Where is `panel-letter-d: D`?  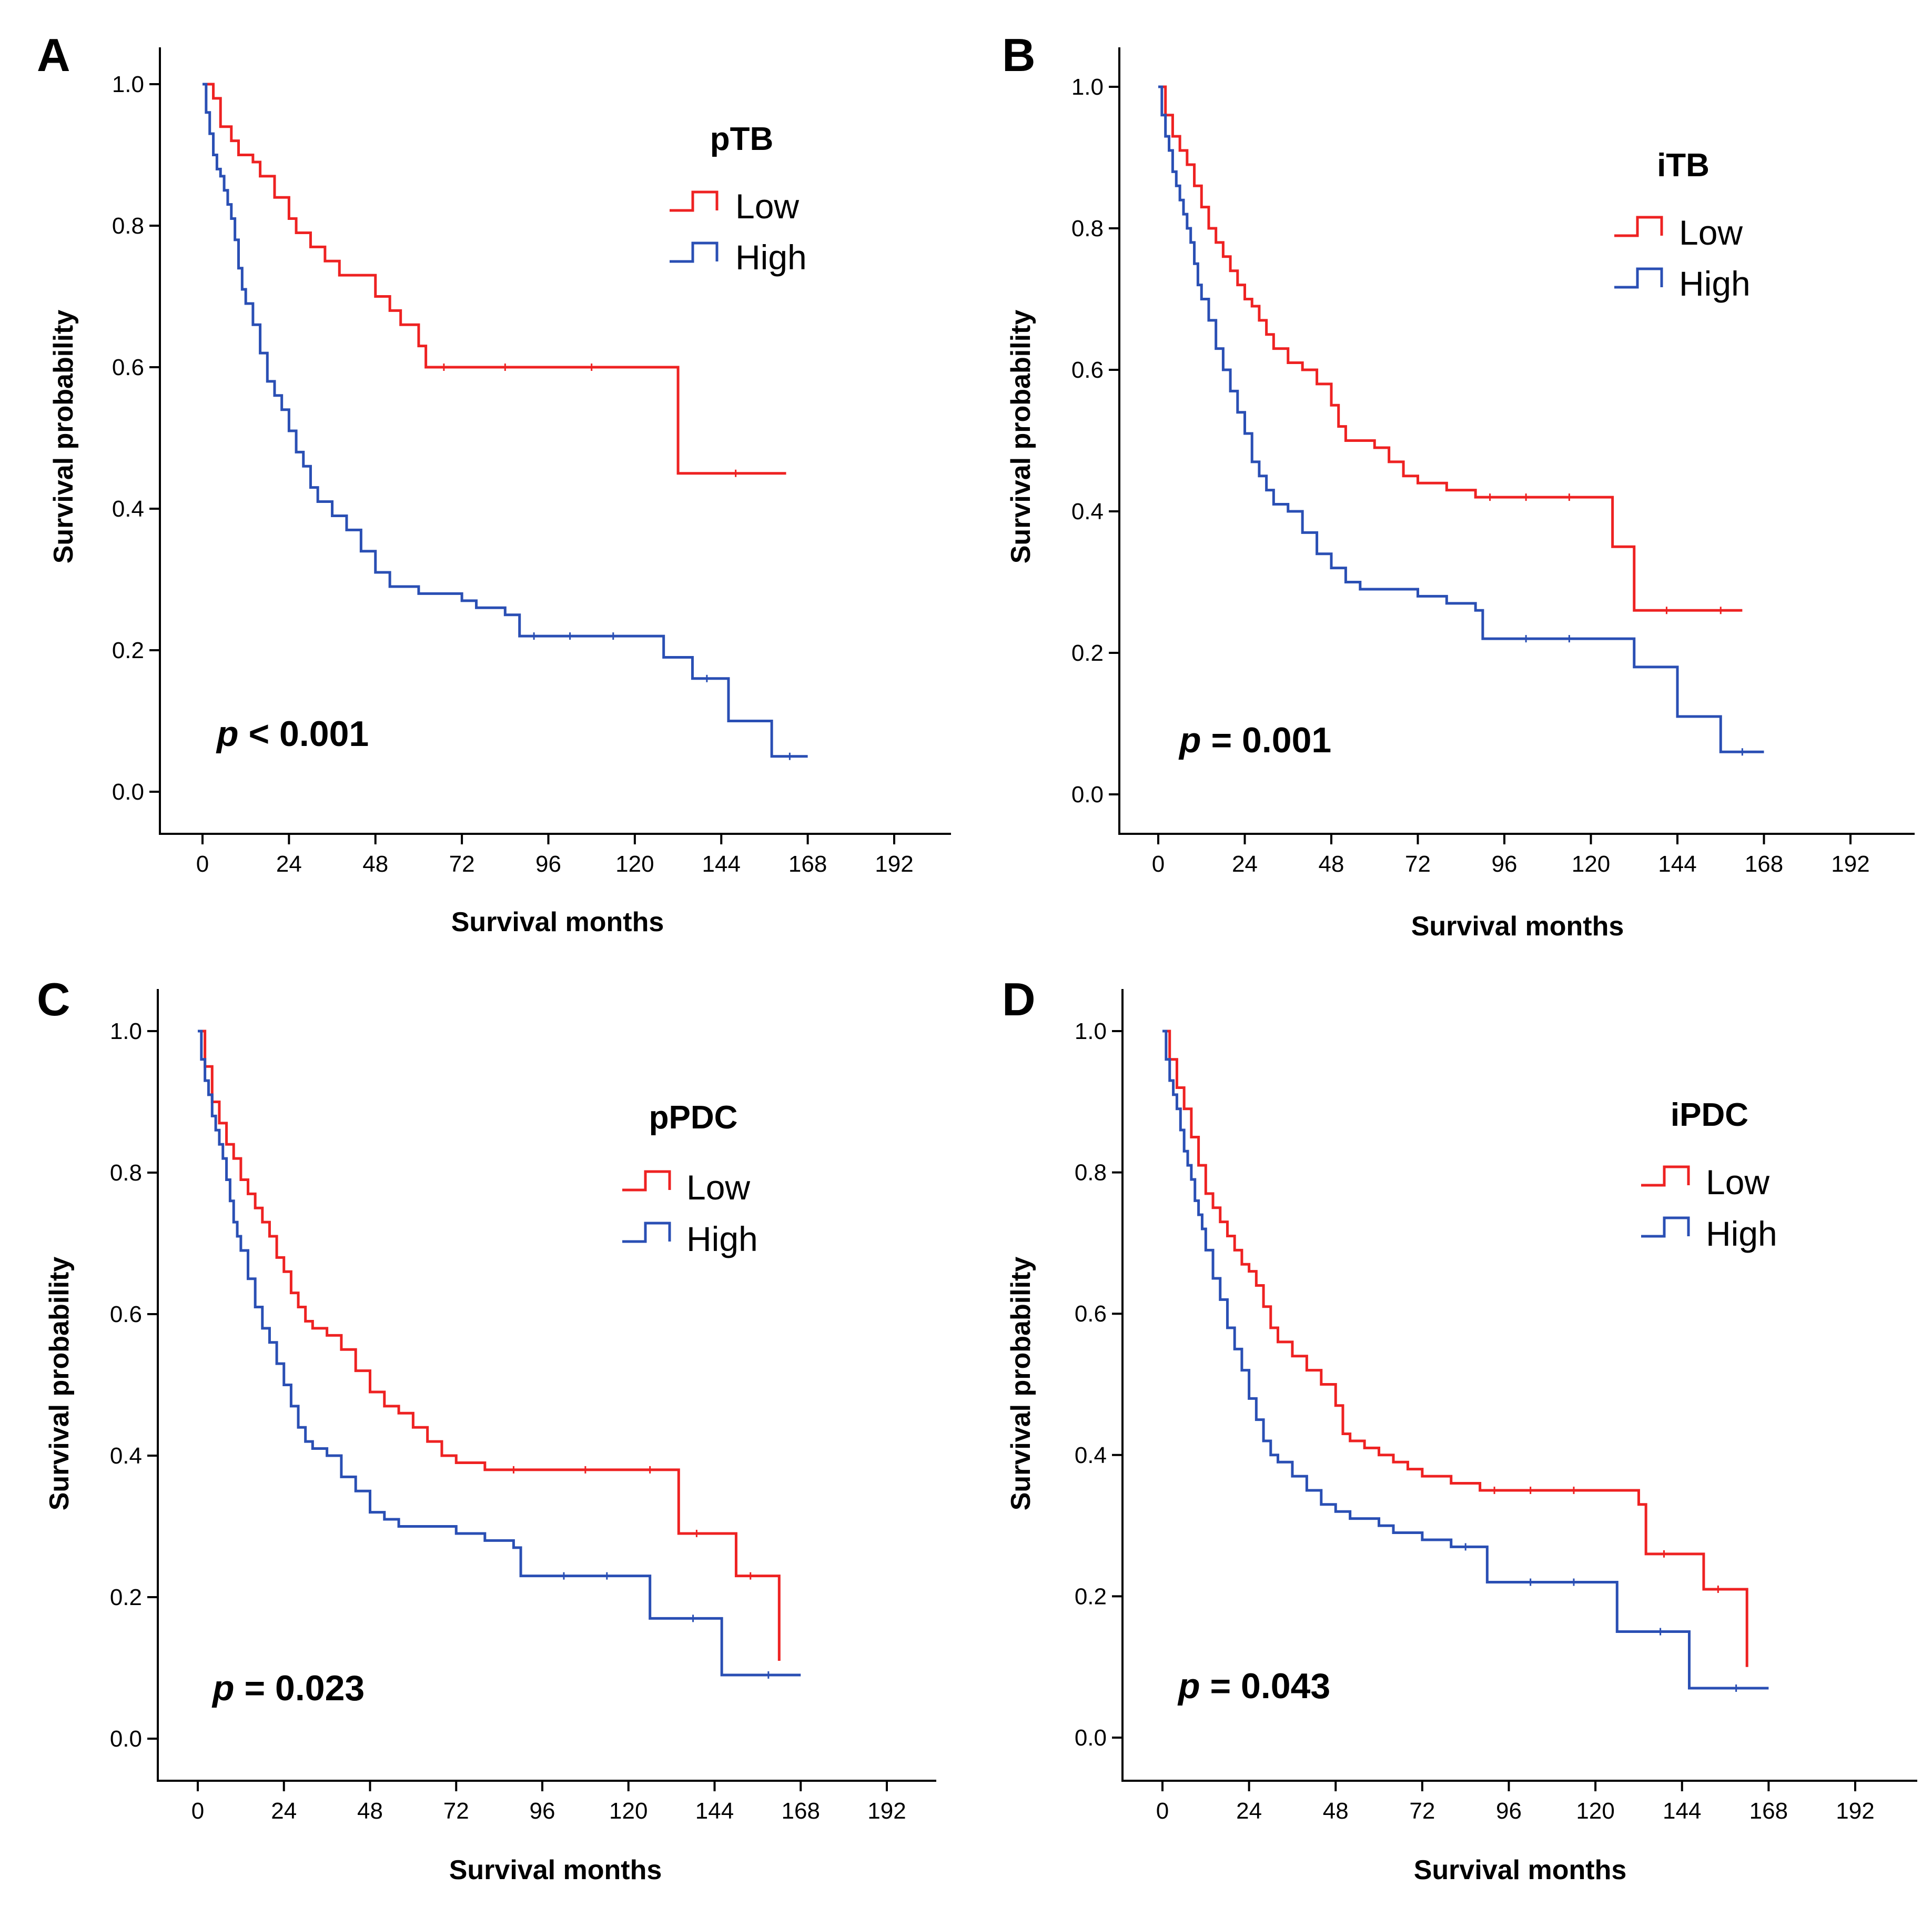 panel-letter-d: D is located at coordinates (1019, 999).